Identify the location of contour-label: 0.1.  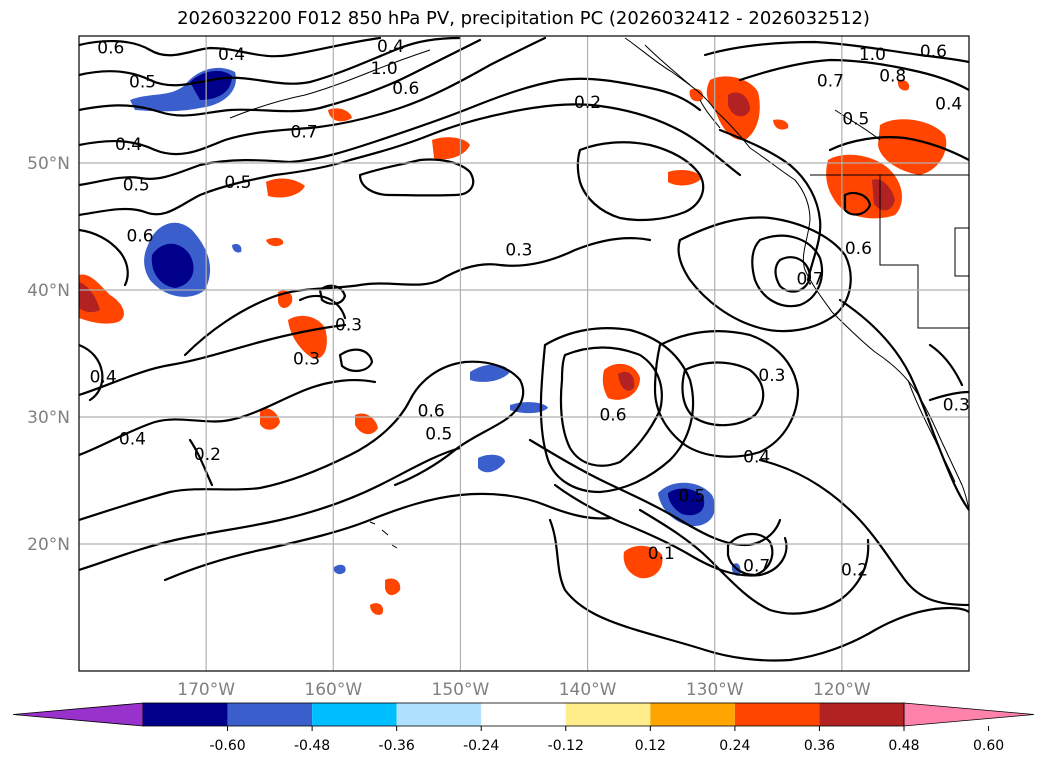
(661, 554).